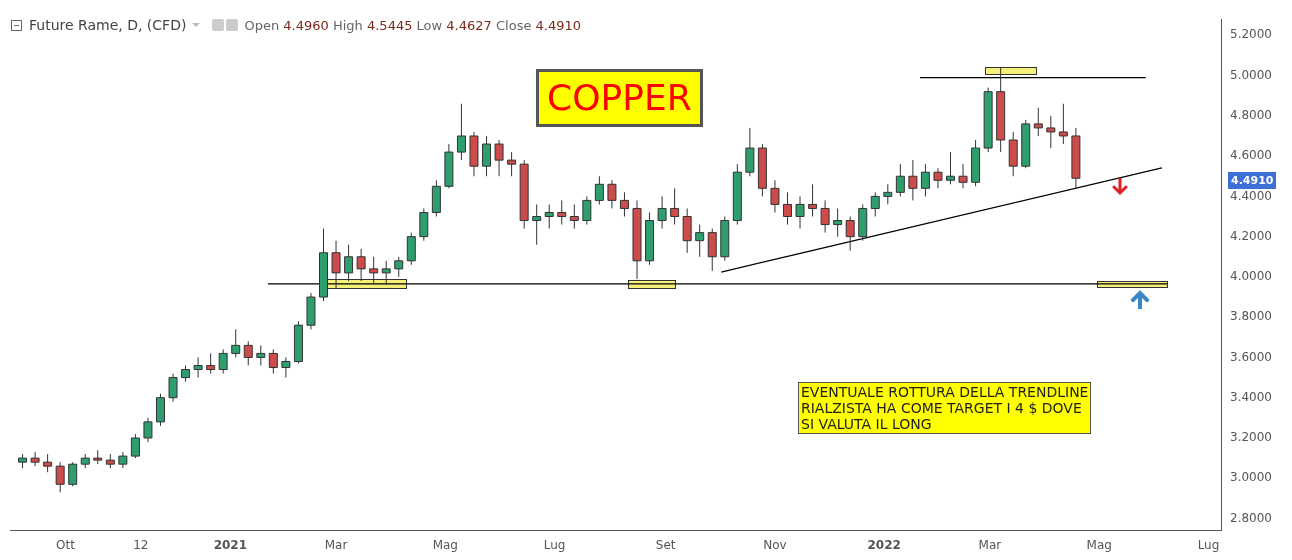 The height and width of the screenshot is (560, 1292). I want to click on x-tick-label: 2022, so click(884, 544).